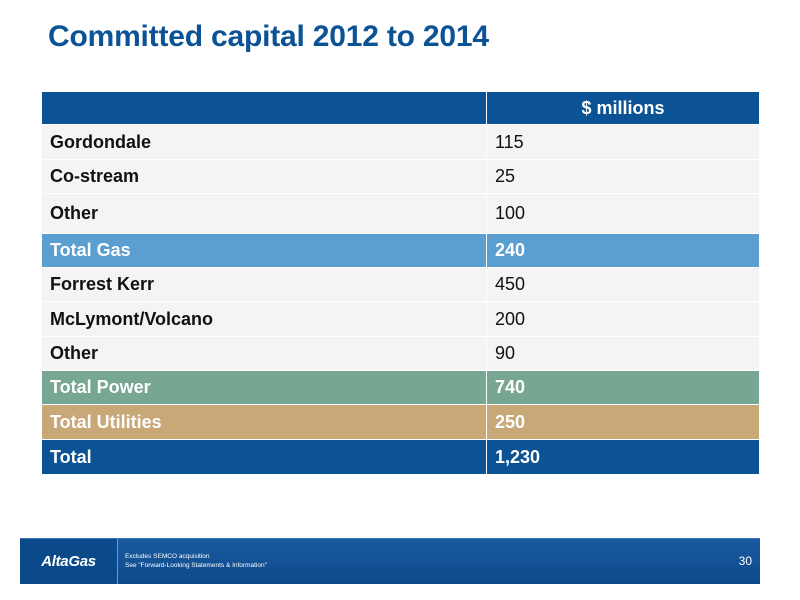  Describe the element at coordinates (623, 353) in the screenshot. I see `row-value: 90` at that location.